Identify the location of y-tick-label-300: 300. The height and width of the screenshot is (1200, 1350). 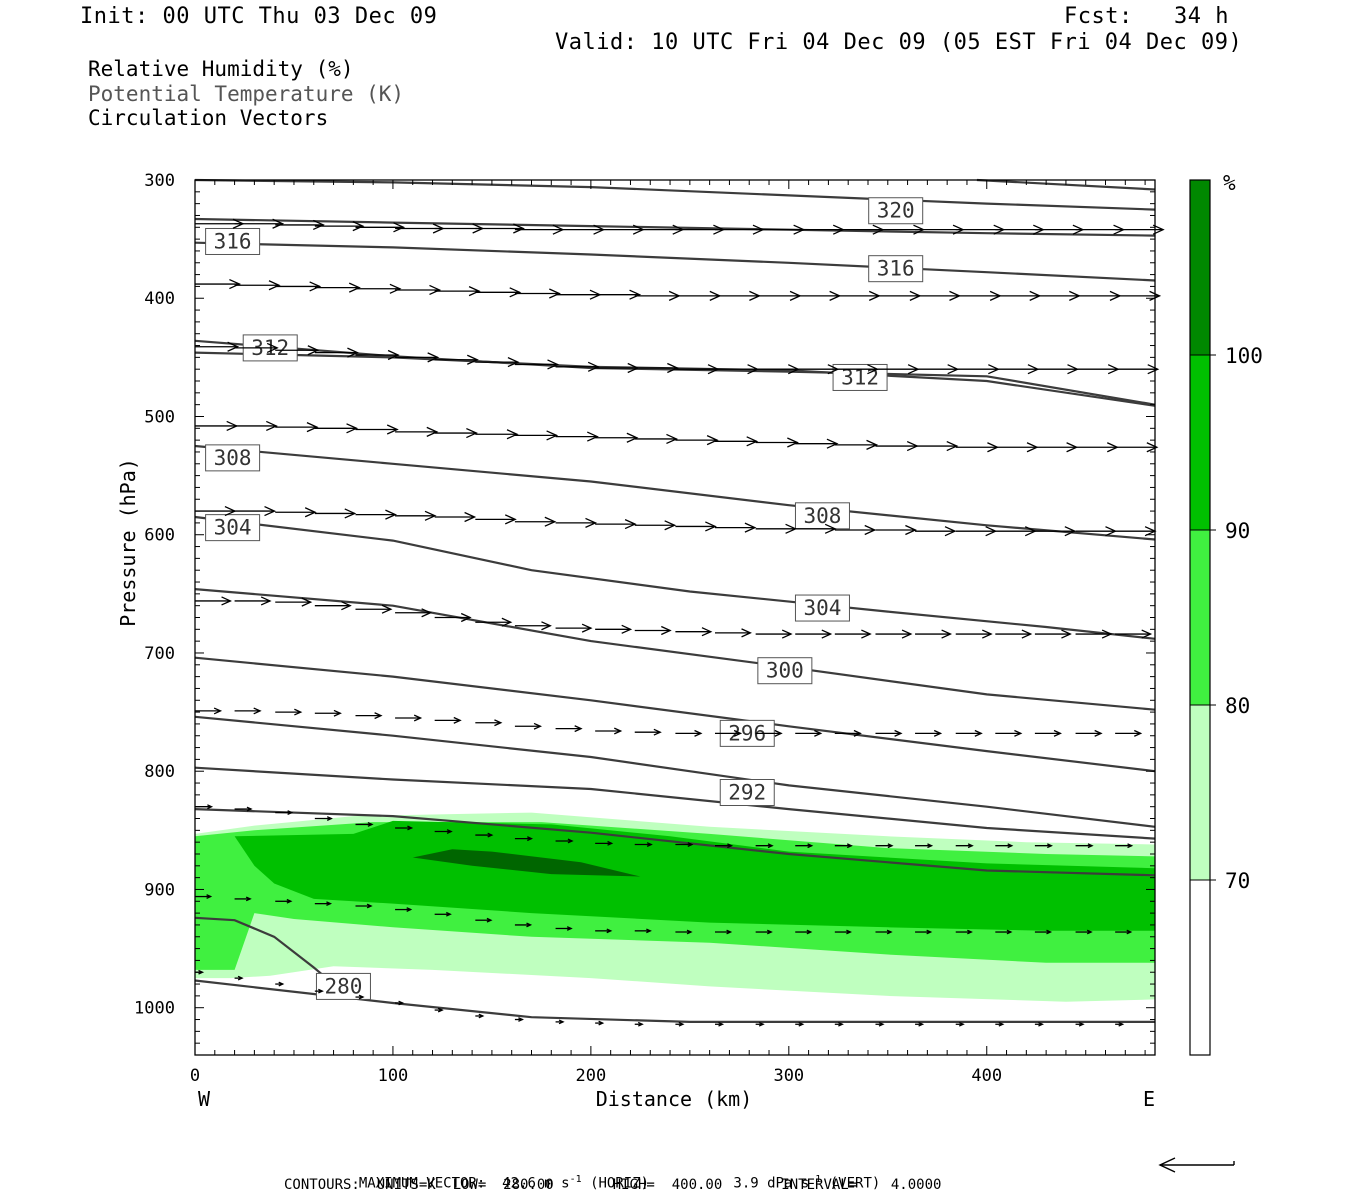
(159, 181).